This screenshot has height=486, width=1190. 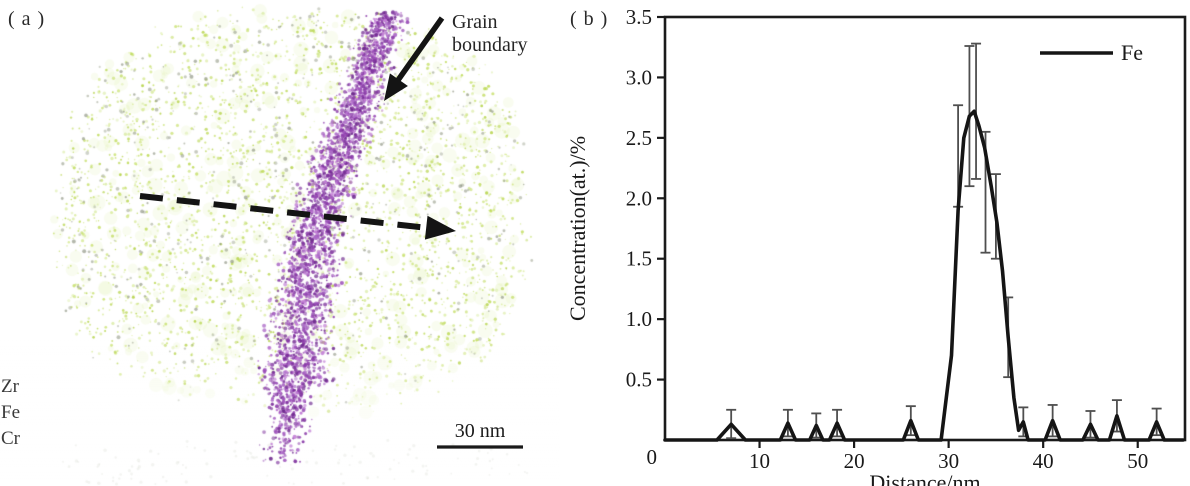 What do you see at coordinates (27, 19) in the screenshot?
I see `panel-a-label: ( a )` at bounding box center [27, 19].